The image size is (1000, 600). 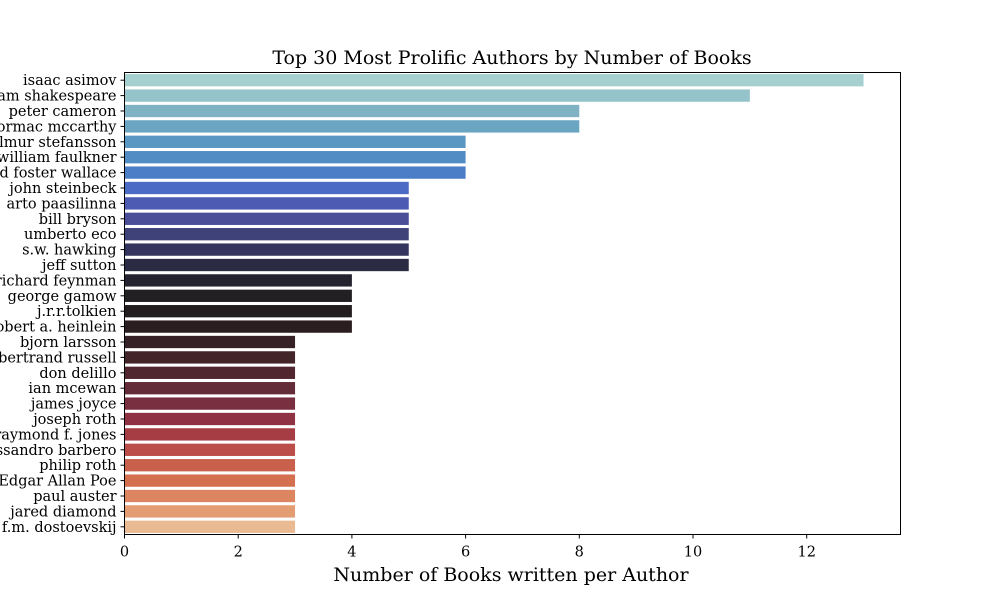 I want to click on y-tick-label: joseph roth, so click(x=73, y=420).